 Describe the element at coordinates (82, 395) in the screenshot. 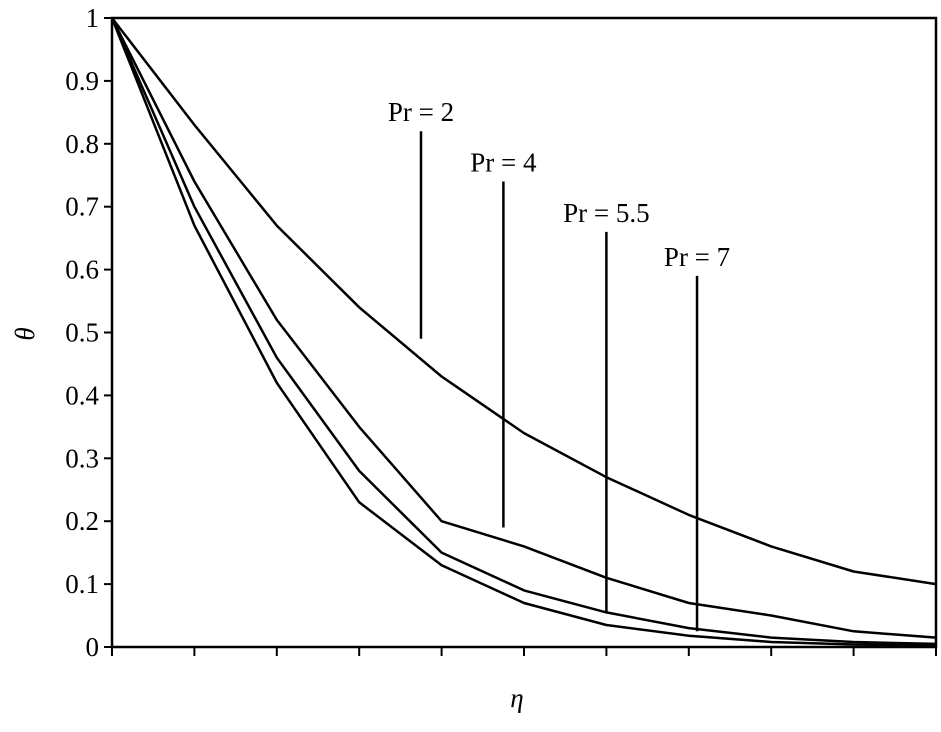

I see `y-tick-label: 0.4` at that location.